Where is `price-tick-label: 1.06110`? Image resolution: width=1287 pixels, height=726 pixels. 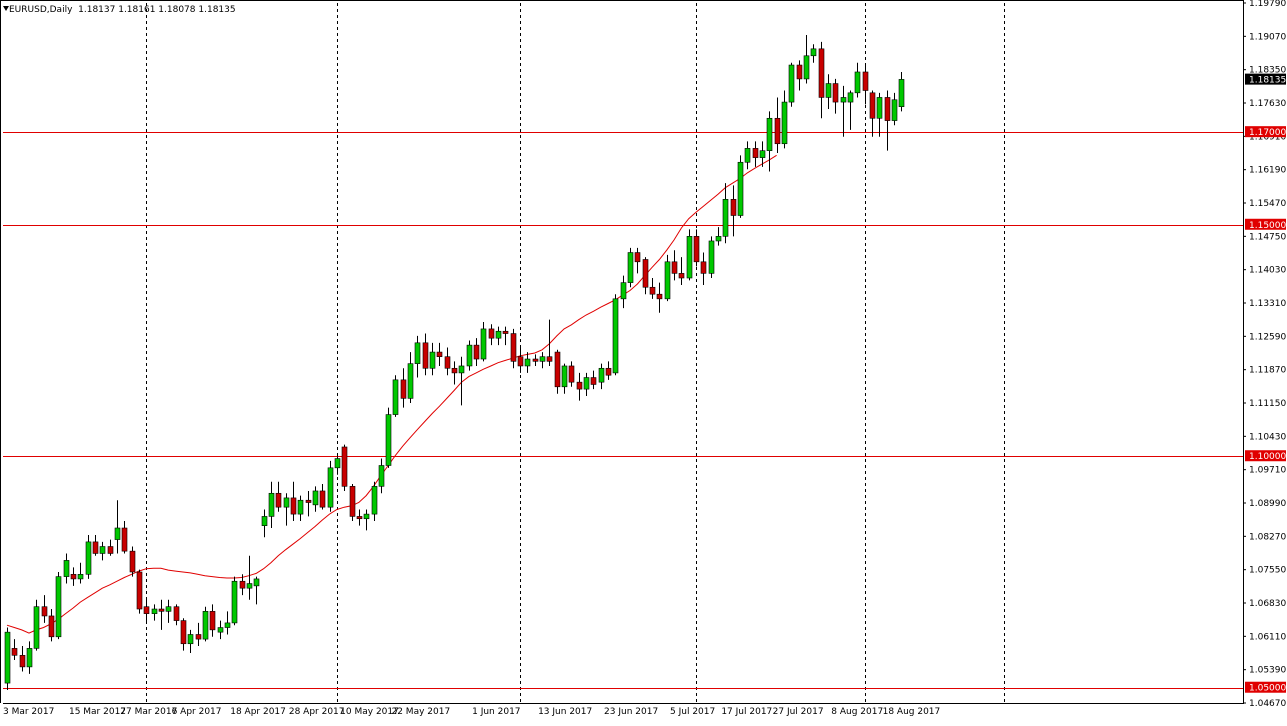
price-tick-label: 1.06110 is located at coordinates (1267, 637).